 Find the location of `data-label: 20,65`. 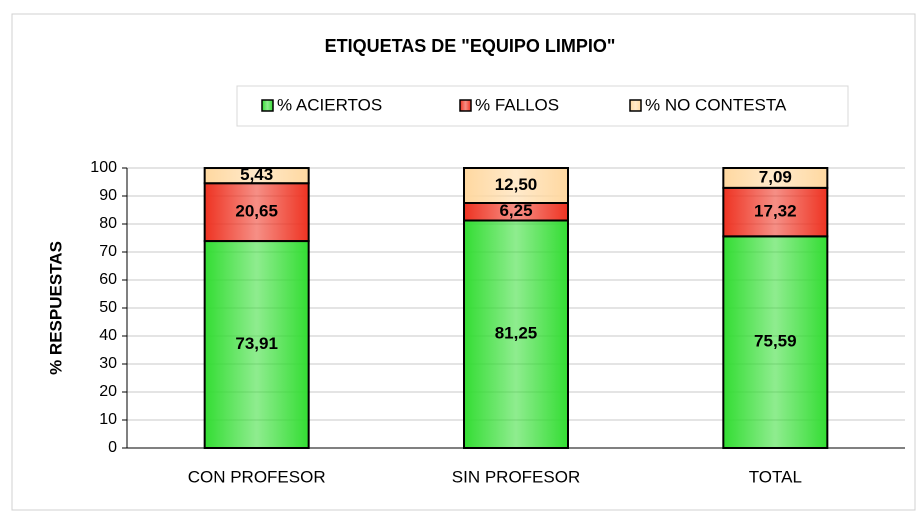

data-label: 20,65 is located at coordinates (256, 211).